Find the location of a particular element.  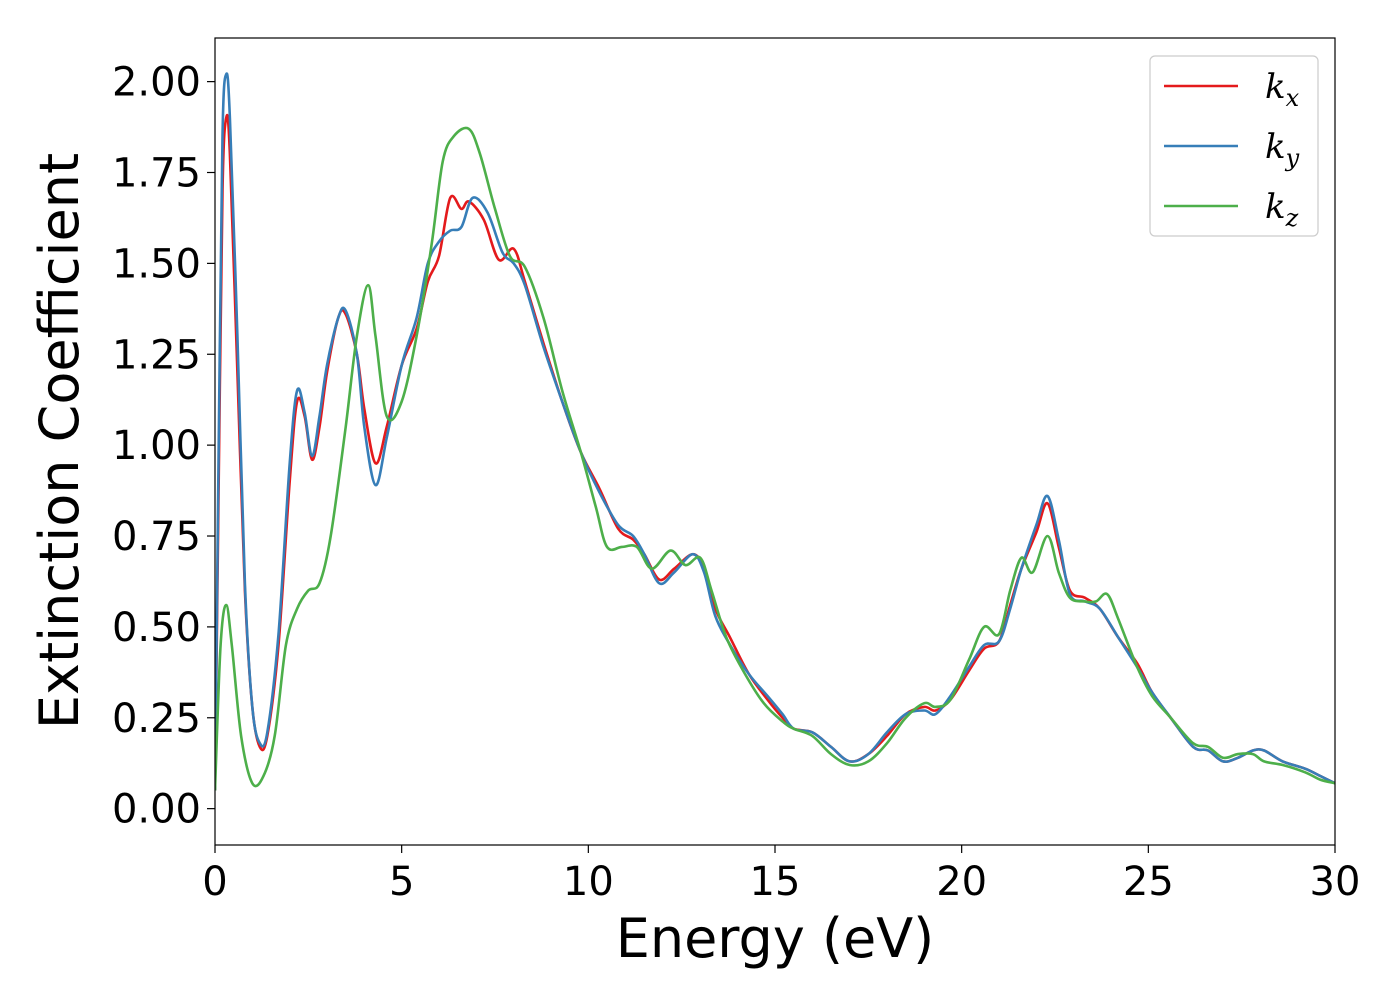

legend-label-subscript: y is located at coordinates (1292, 158).